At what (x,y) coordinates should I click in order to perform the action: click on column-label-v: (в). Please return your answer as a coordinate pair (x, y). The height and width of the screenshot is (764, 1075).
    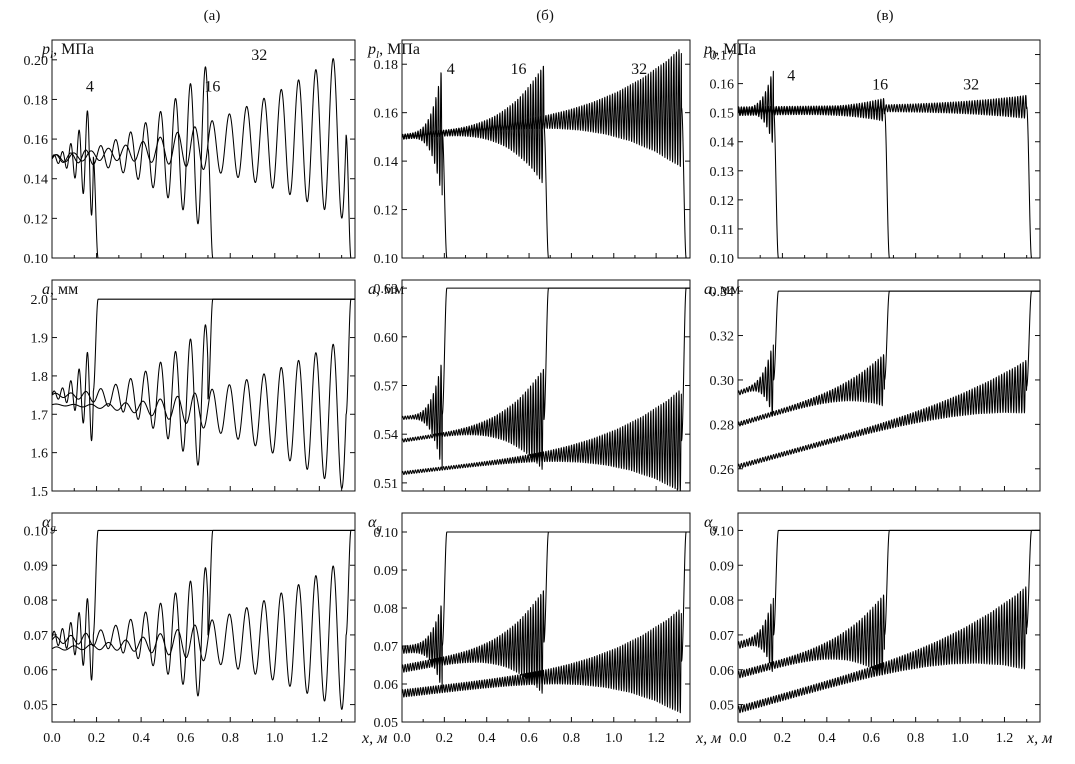
    Looking at the image, I should click on (884, 16).